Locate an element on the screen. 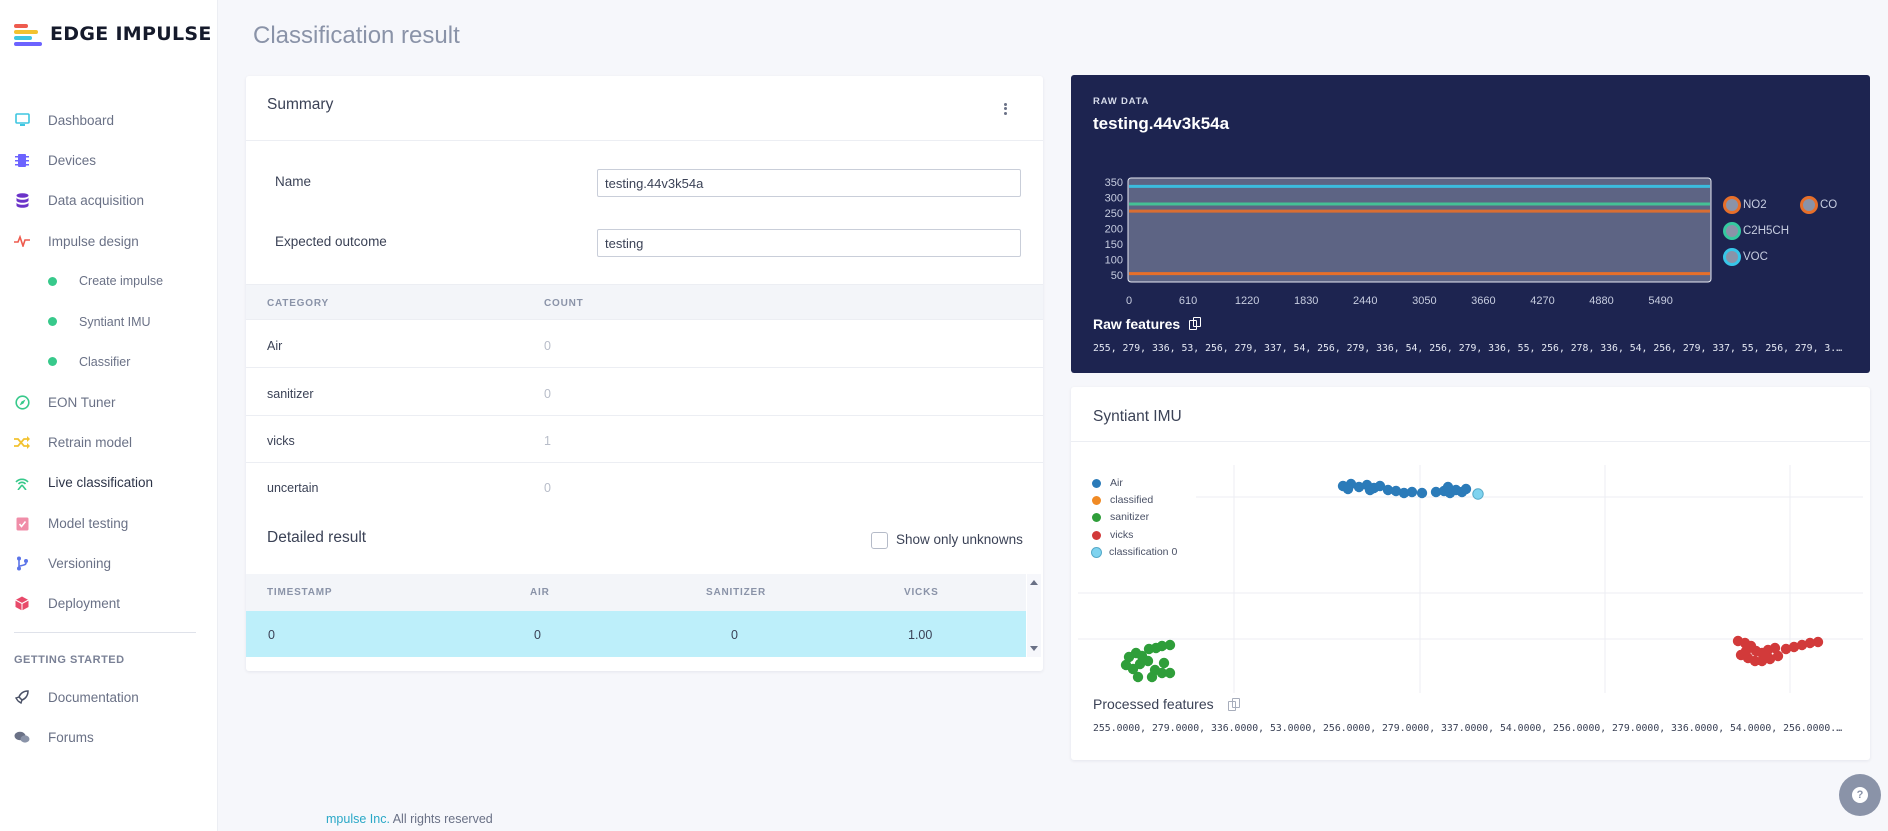  pulse-icon is located at coordinates (22, 241).